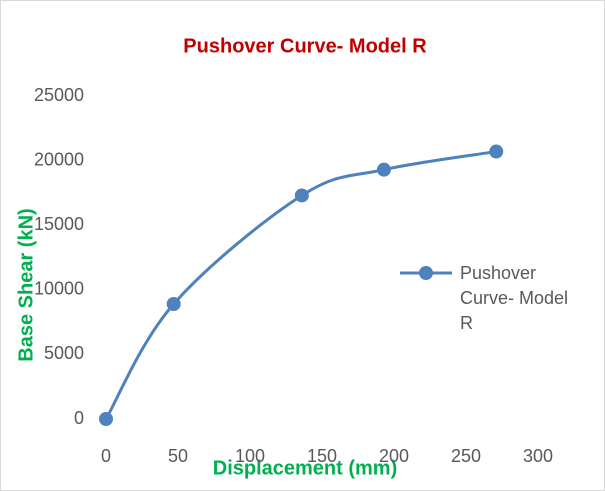 Image resolution: width=605 pixels, height=491 pixels. What do you see at coordinates (59, 159) in the screenshot?
I see `y-tick-label: 20000` at bounding box center [59, 159].